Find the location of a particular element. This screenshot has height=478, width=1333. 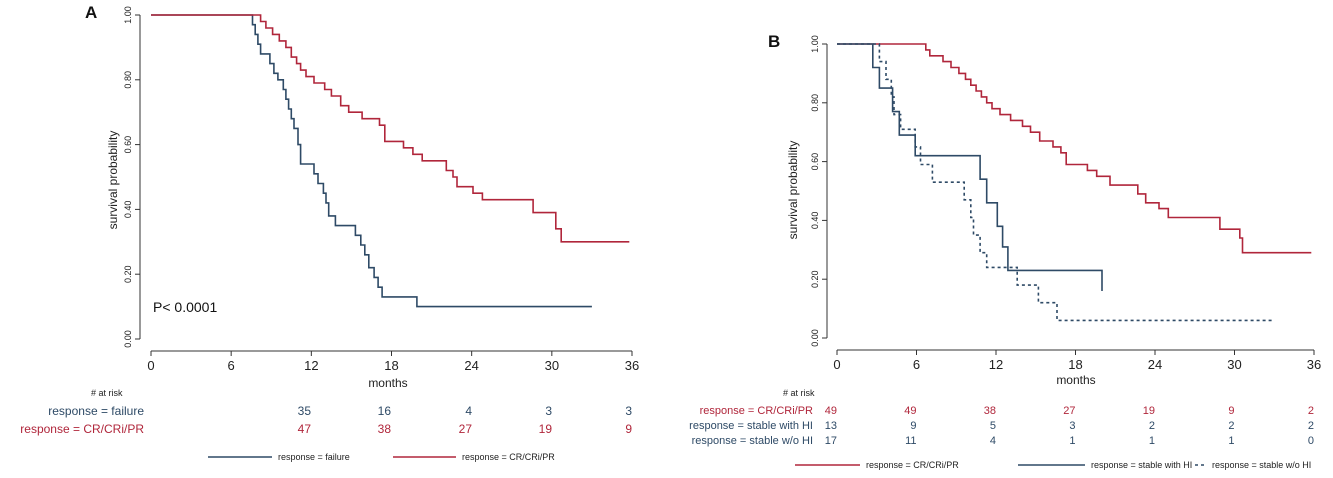

panel-b-xtick-label: 12 is located at coordinates (996, 364).